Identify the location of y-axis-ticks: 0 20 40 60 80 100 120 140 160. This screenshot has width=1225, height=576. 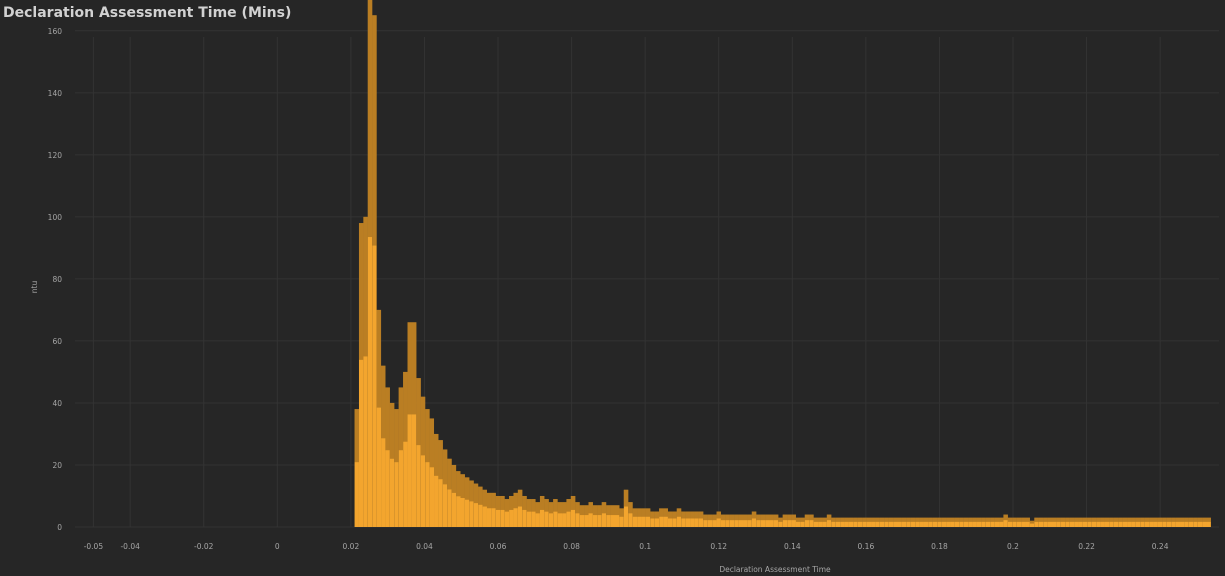
(55, 279).